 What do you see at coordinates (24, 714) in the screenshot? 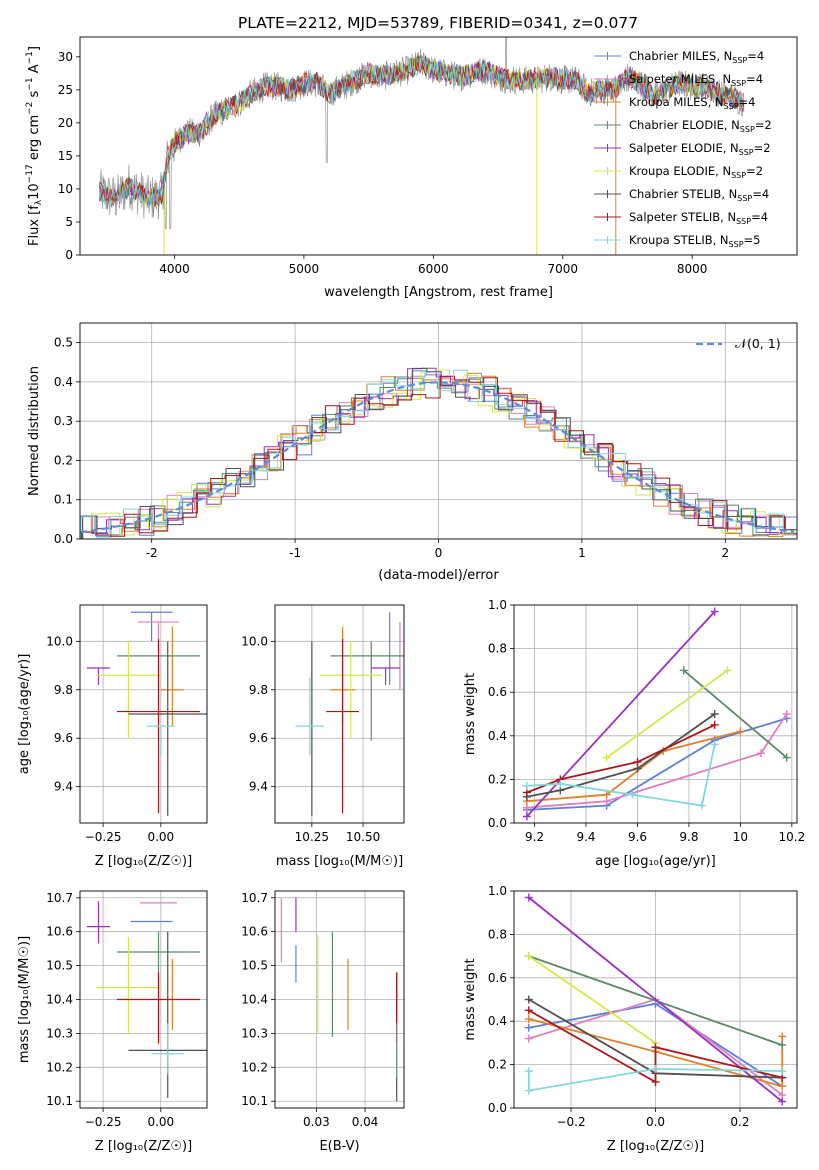
I see `y-axis-label: age [log₁₀(age/yr)]` at bounding box center [24, 714].